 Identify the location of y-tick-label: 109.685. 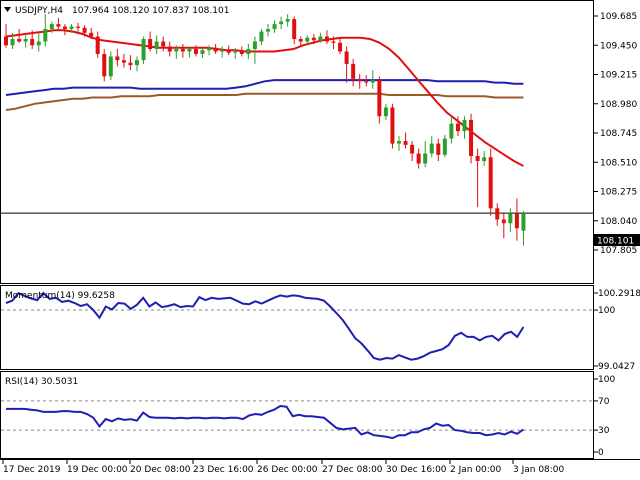
(618, 17).